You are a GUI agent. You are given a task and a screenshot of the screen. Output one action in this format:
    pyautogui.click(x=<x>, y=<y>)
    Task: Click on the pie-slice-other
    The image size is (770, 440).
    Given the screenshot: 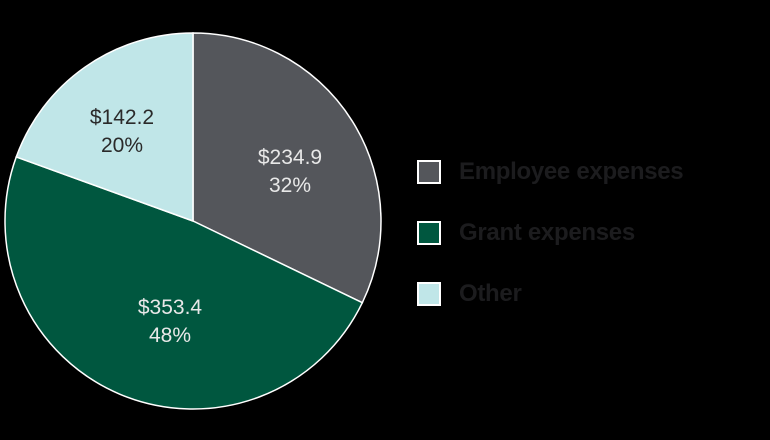 What is the action you would take?
    pyautogui.click(x=104, y=127)
    